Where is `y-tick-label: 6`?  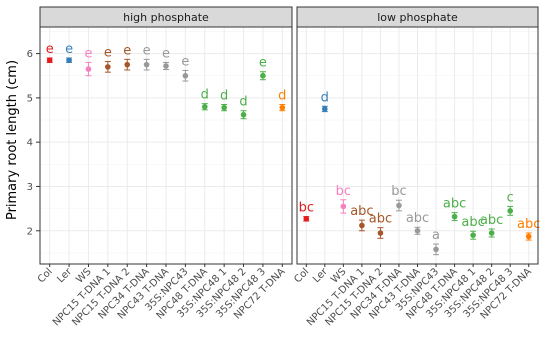
y-tick-label: 6 is located at coordinates (30, 54).